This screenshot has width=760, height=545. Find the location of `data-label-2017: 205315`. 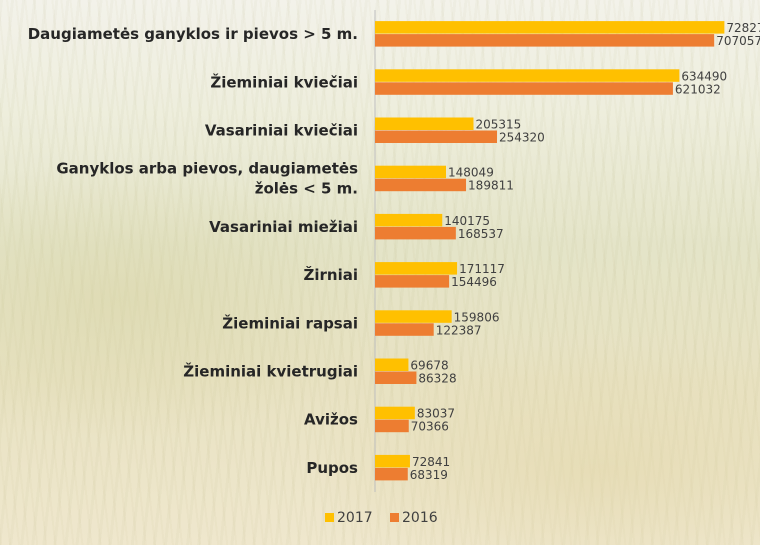

data-label-2017: 205315 is located at coordinates (498, 125).